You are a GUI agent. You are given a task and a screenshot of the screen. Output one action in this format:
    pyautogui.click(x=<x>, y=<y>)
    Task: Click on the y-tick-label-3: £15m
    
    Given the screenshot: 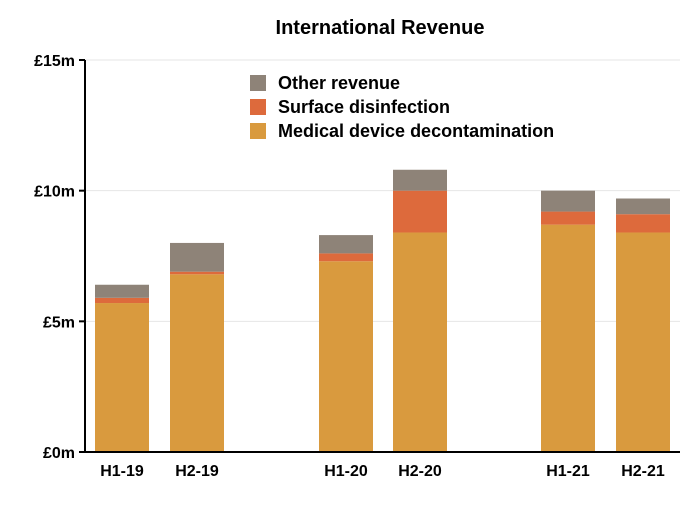 What is the action you would take?
    pyautogui.click(x=54, y=61)
    